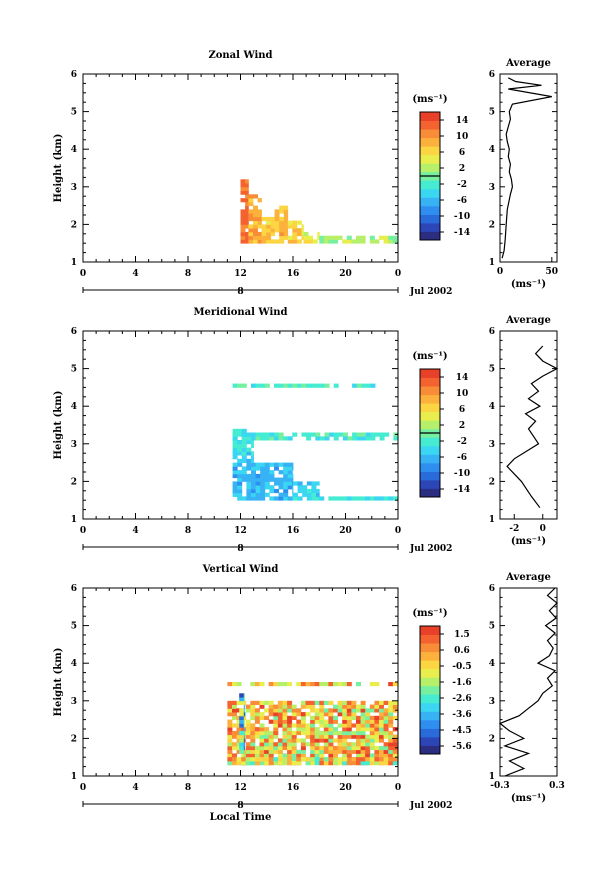 The image size is (615, 873). What do you see at coordinates (462, 137) in the screenshot?
I see `colorbar-tick-label: 10` at bounding box center [462, 137].